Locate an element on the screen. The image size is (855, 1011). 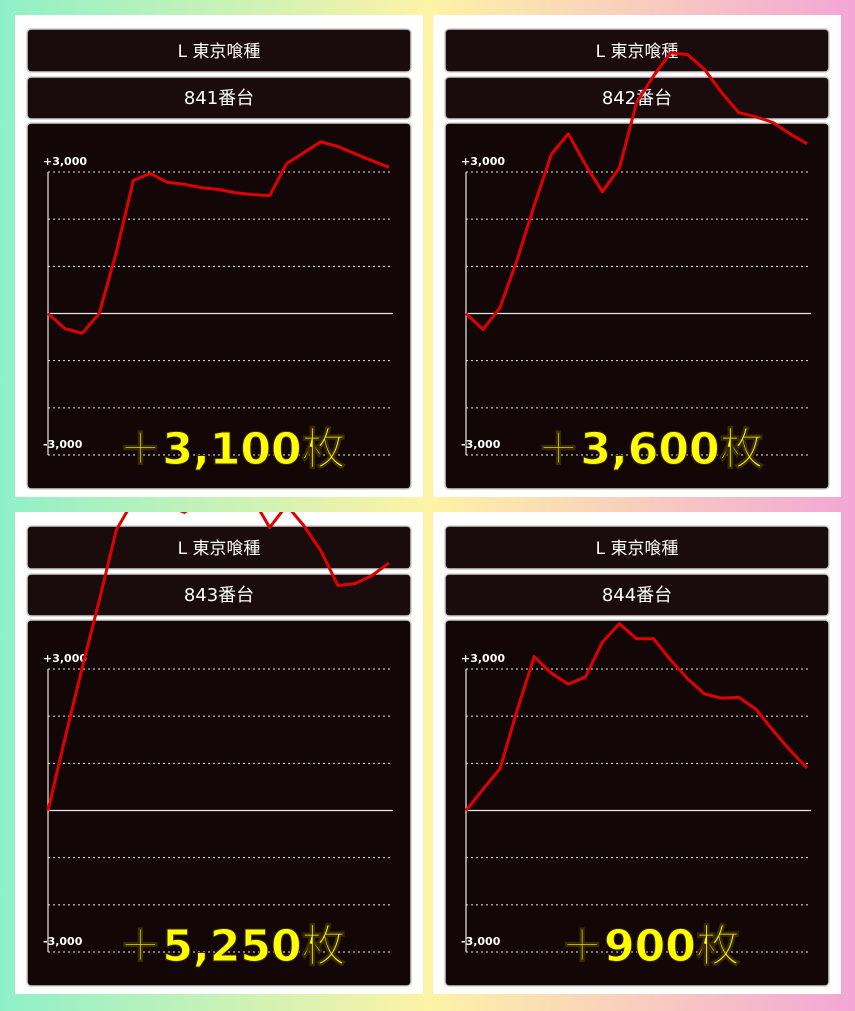
result-annotation: ＋5,250枚 is located at coordinates (231, 946).